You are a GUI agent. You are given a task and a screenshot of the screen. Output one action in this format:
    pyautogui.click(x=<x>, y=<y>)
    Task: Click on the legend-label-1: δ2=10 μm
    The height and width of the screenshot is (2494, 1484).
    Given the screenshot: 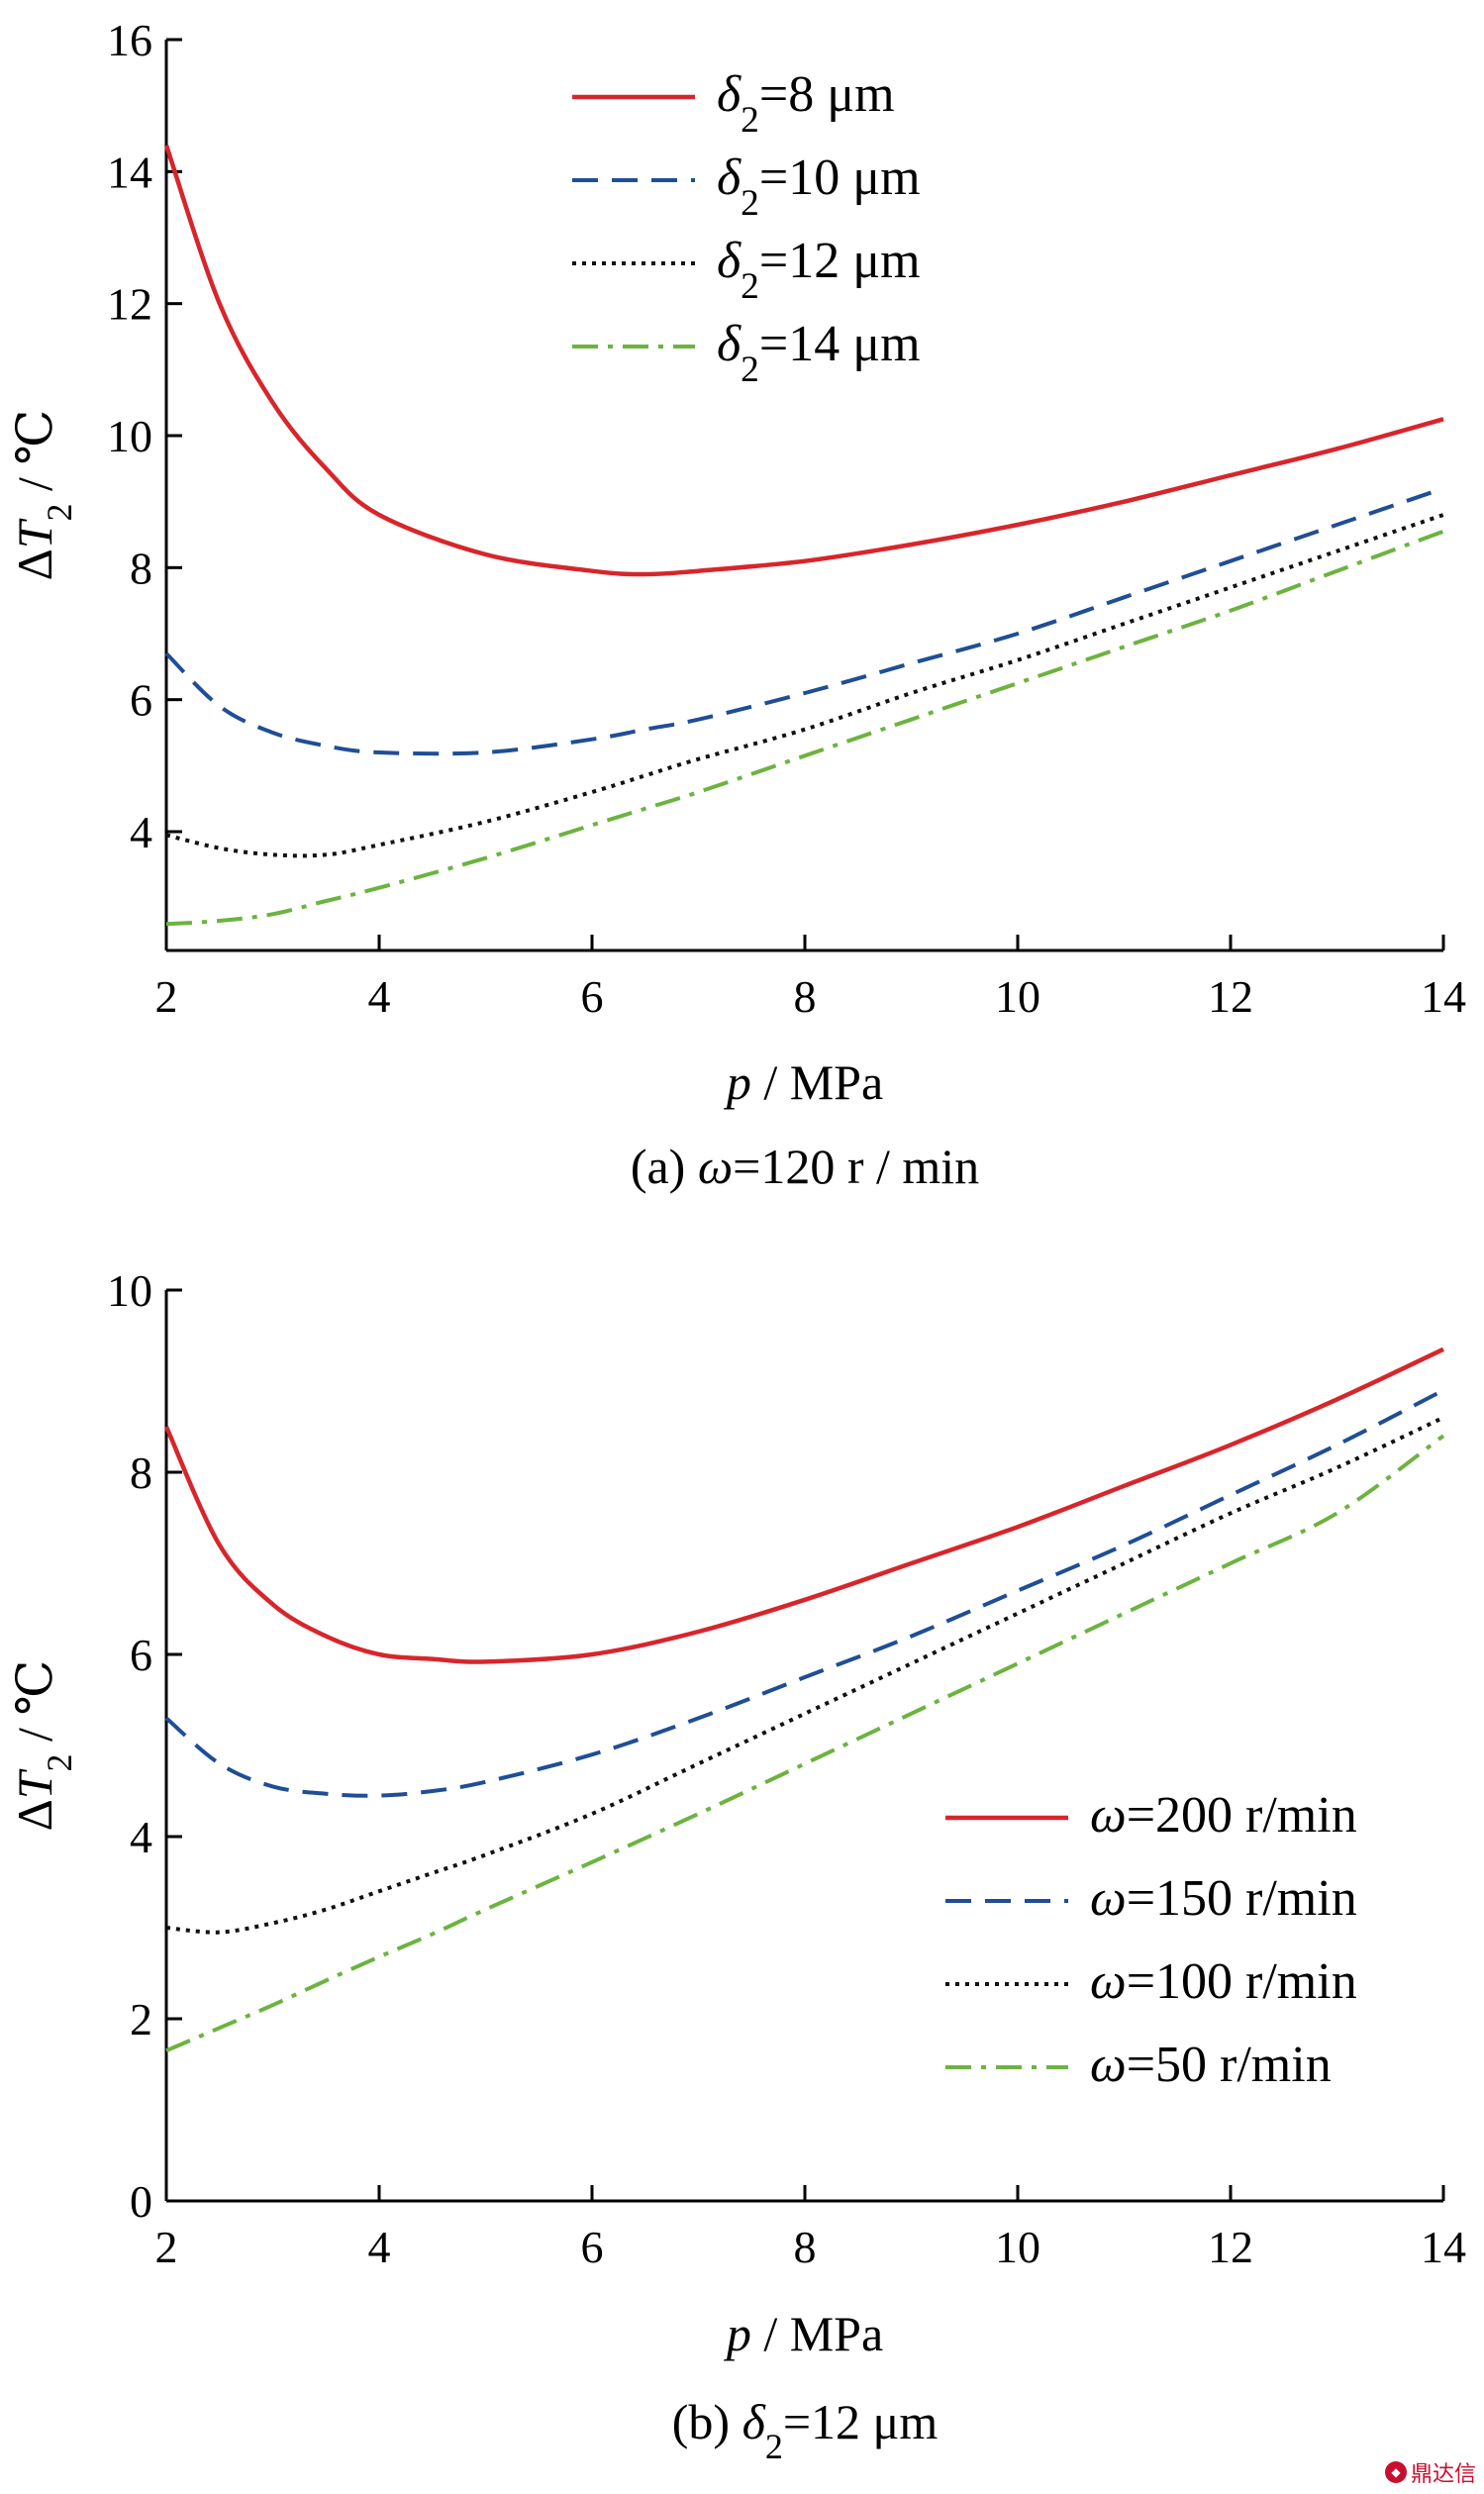 What is the action you would take?
    pyautogui.click(x=819, y=187)
    